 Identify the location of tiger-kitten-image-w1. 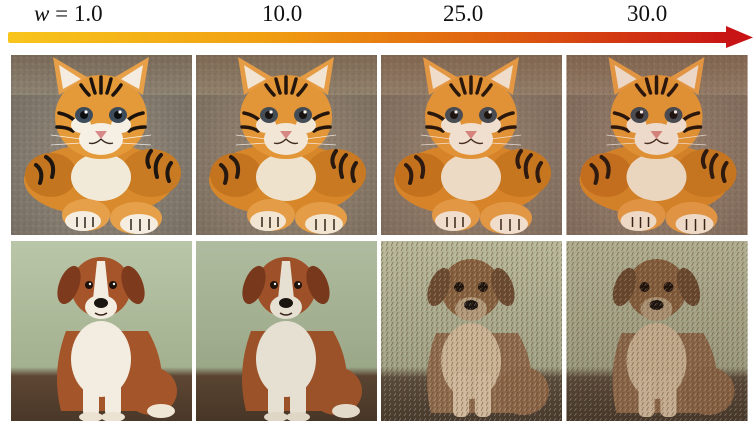
(101, 145).